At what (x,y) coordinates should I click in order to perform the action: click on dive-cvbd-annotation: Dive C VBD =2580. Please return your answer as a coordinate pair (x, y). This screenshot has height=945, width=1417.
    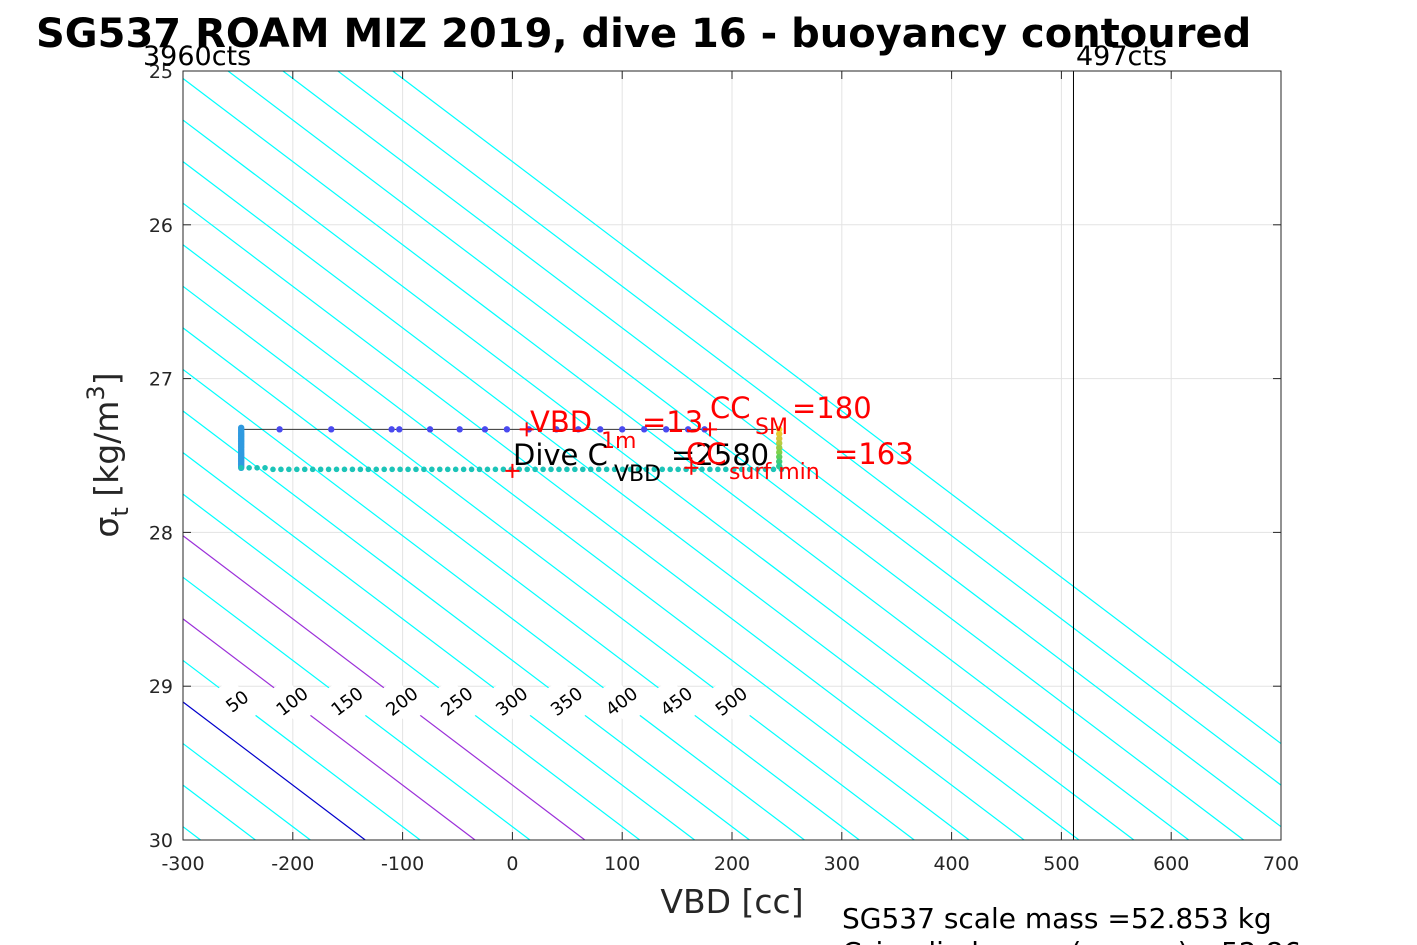
    Looking at the image, I should click on (641, 462).